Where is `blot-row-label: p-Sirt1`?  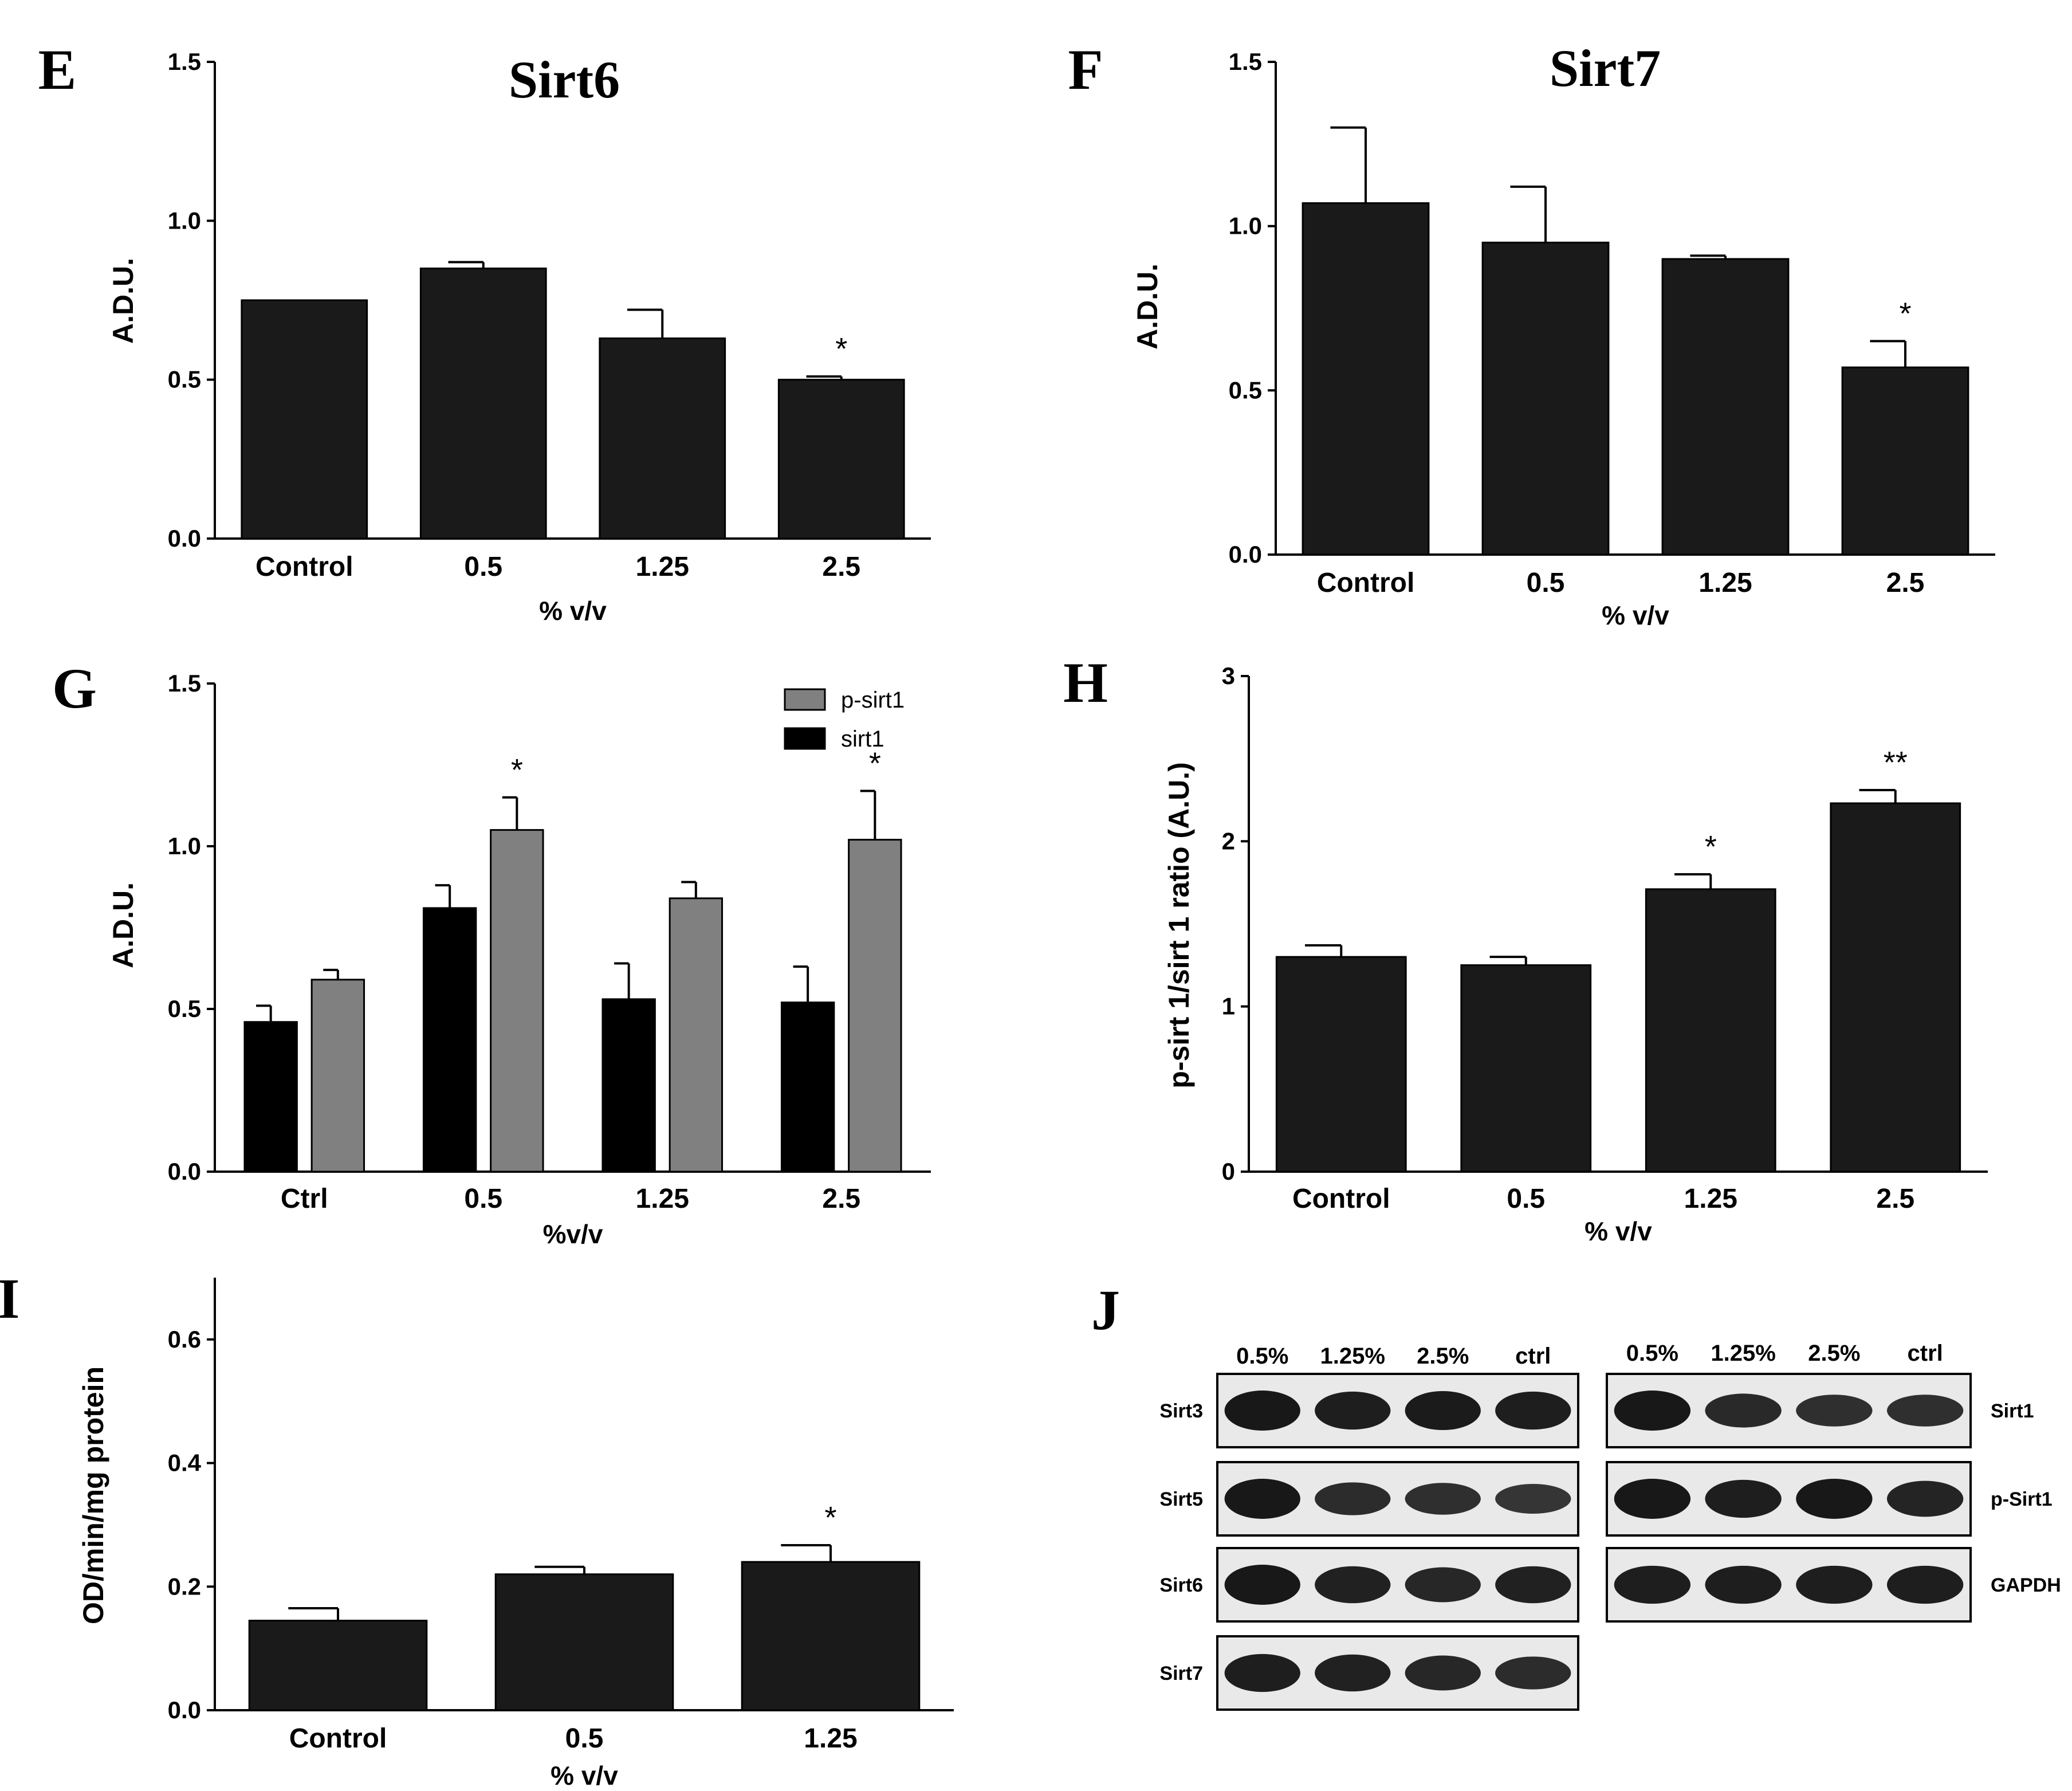 blot-row-label: p-Sirt1 is located at coordinates (2022, 1499).